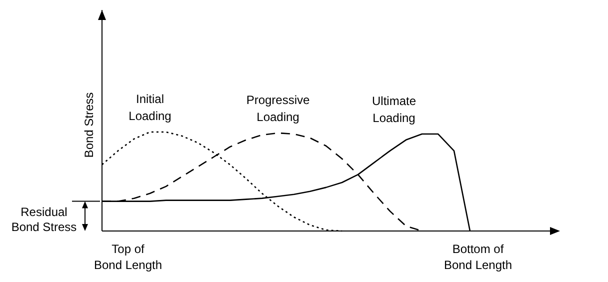  Describe the element at coordinates (478, 257) in the screenshot. I see `text: Bottom of Bond Length` at that location.